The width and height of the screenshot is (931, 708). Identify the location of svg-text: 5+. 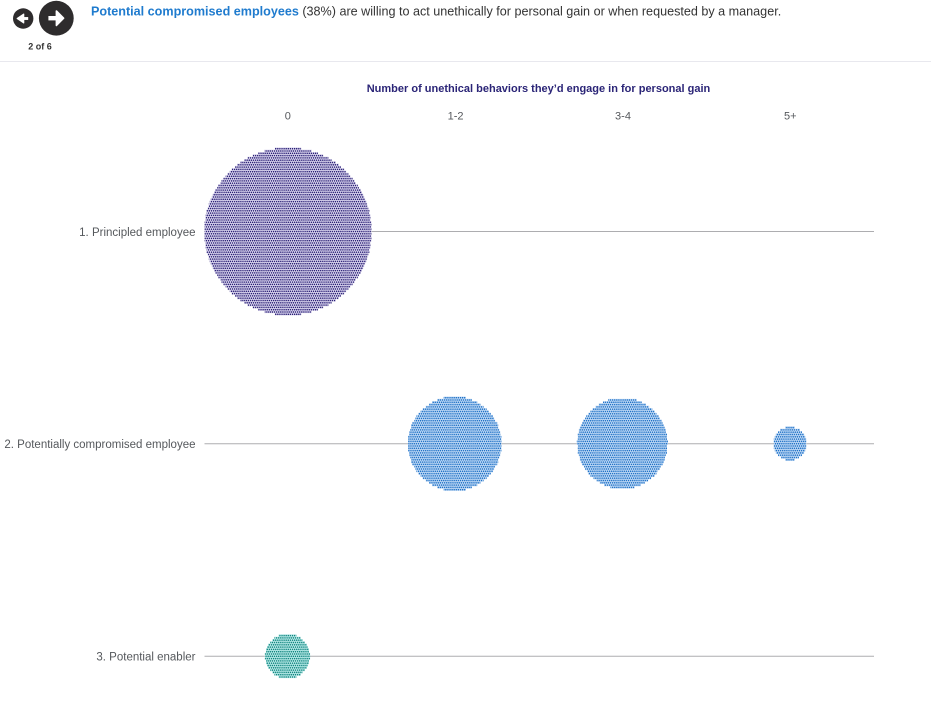
(790, 117).